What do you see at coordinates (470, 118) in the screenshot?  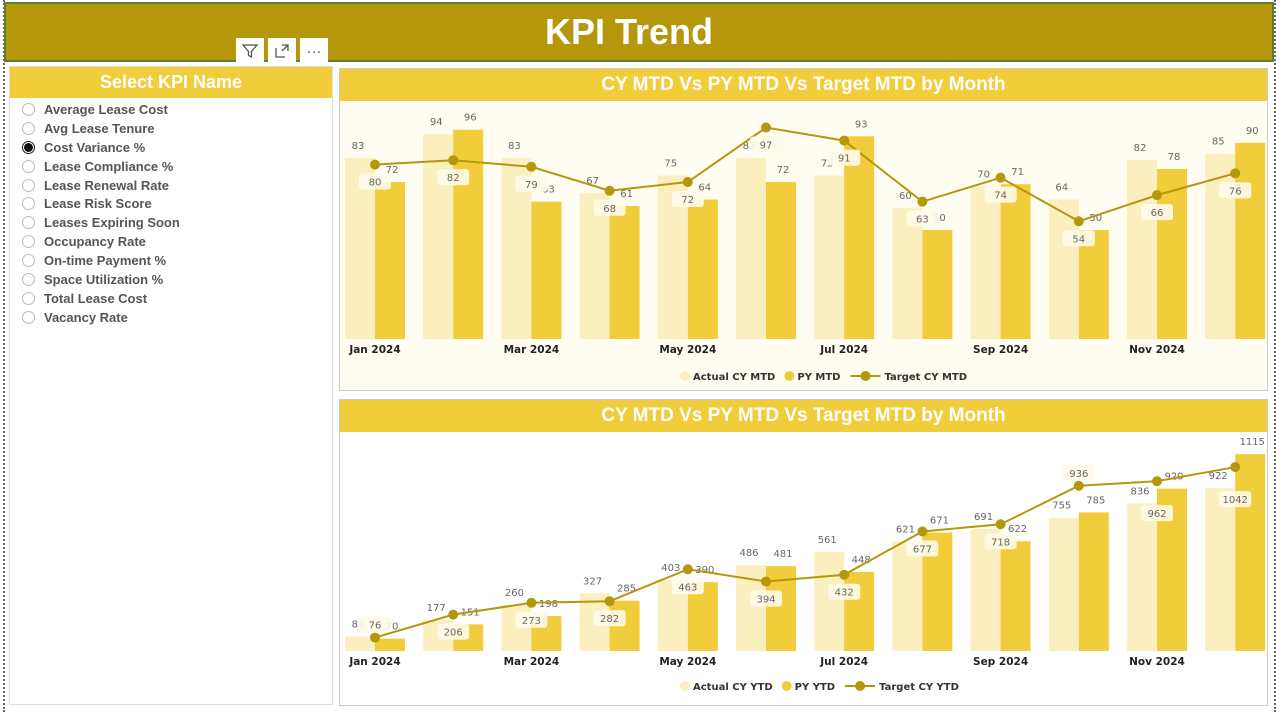 I see `data-label-py: 96` at bounding box center [470, 118].